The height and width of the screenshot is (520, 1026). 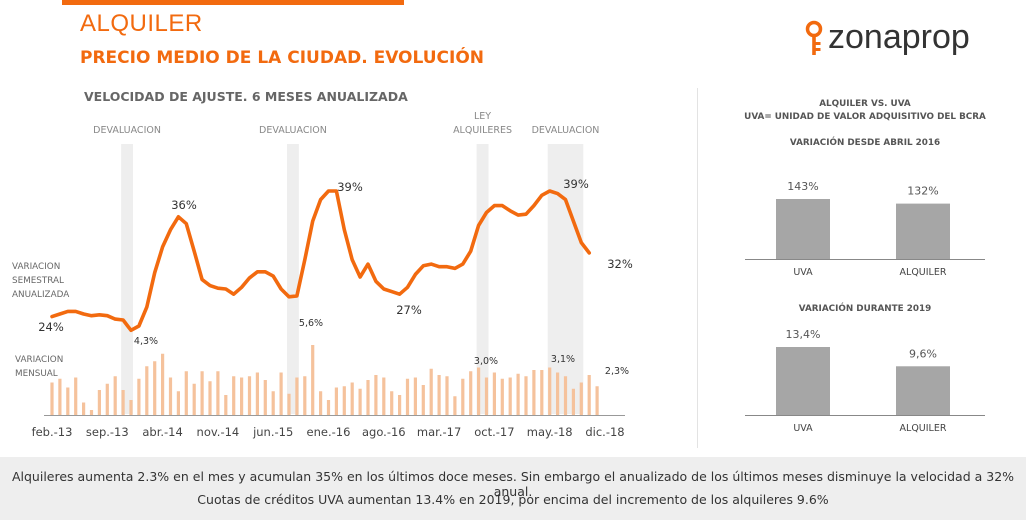 What do you see at coordinates (899, 37) in the screenshot?
I see `logo-text: zonaprop` at bounding box center [899, 37].